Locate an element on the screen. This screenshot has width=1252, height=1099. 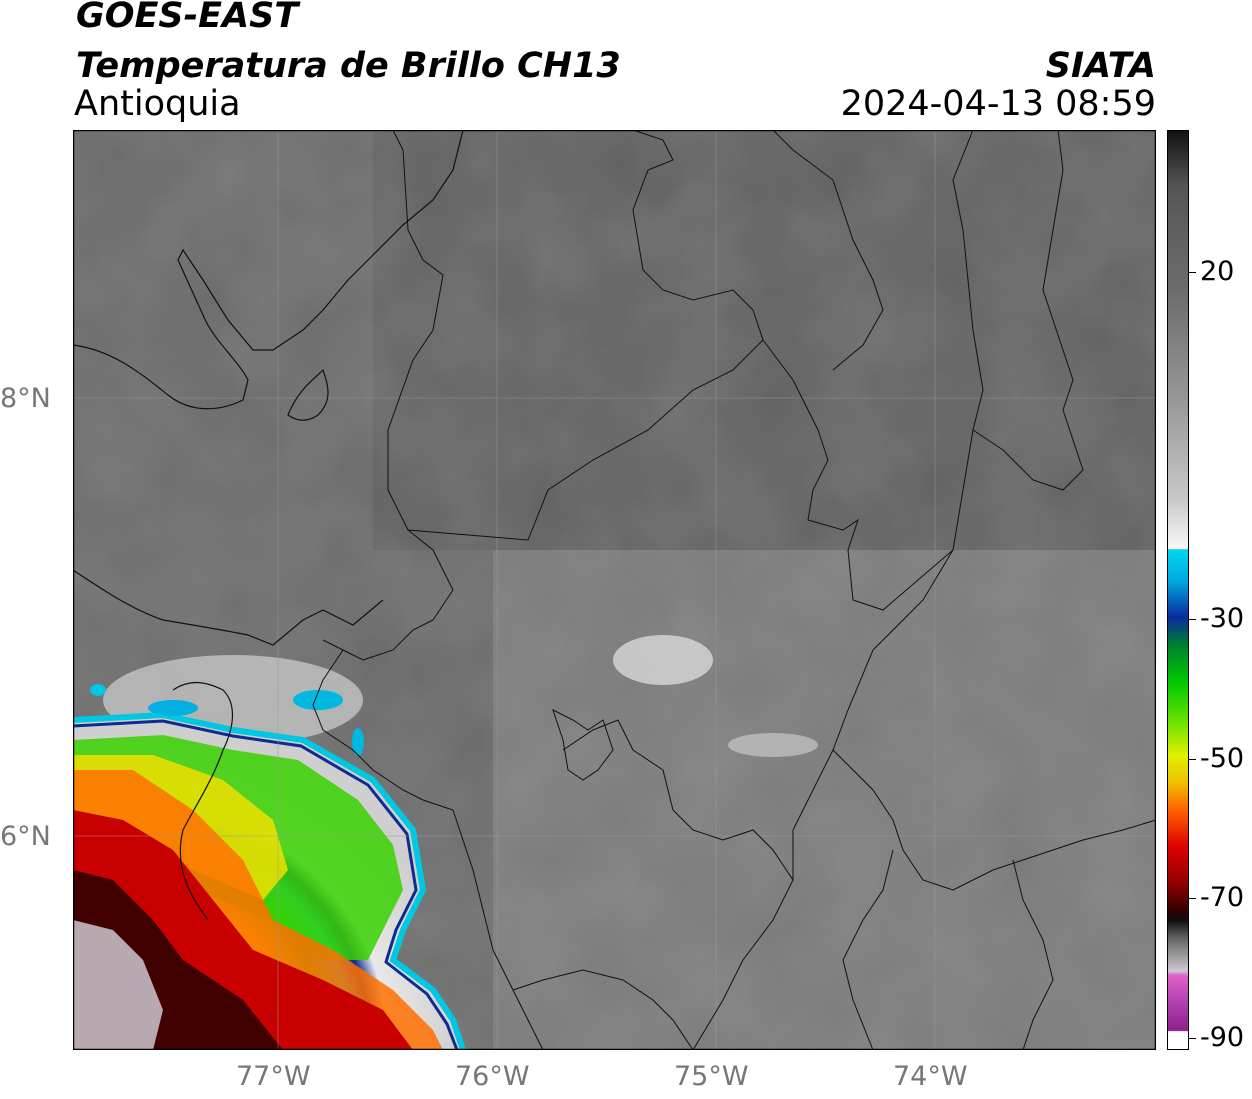
colorbar is located at coordinates (1178, 590).